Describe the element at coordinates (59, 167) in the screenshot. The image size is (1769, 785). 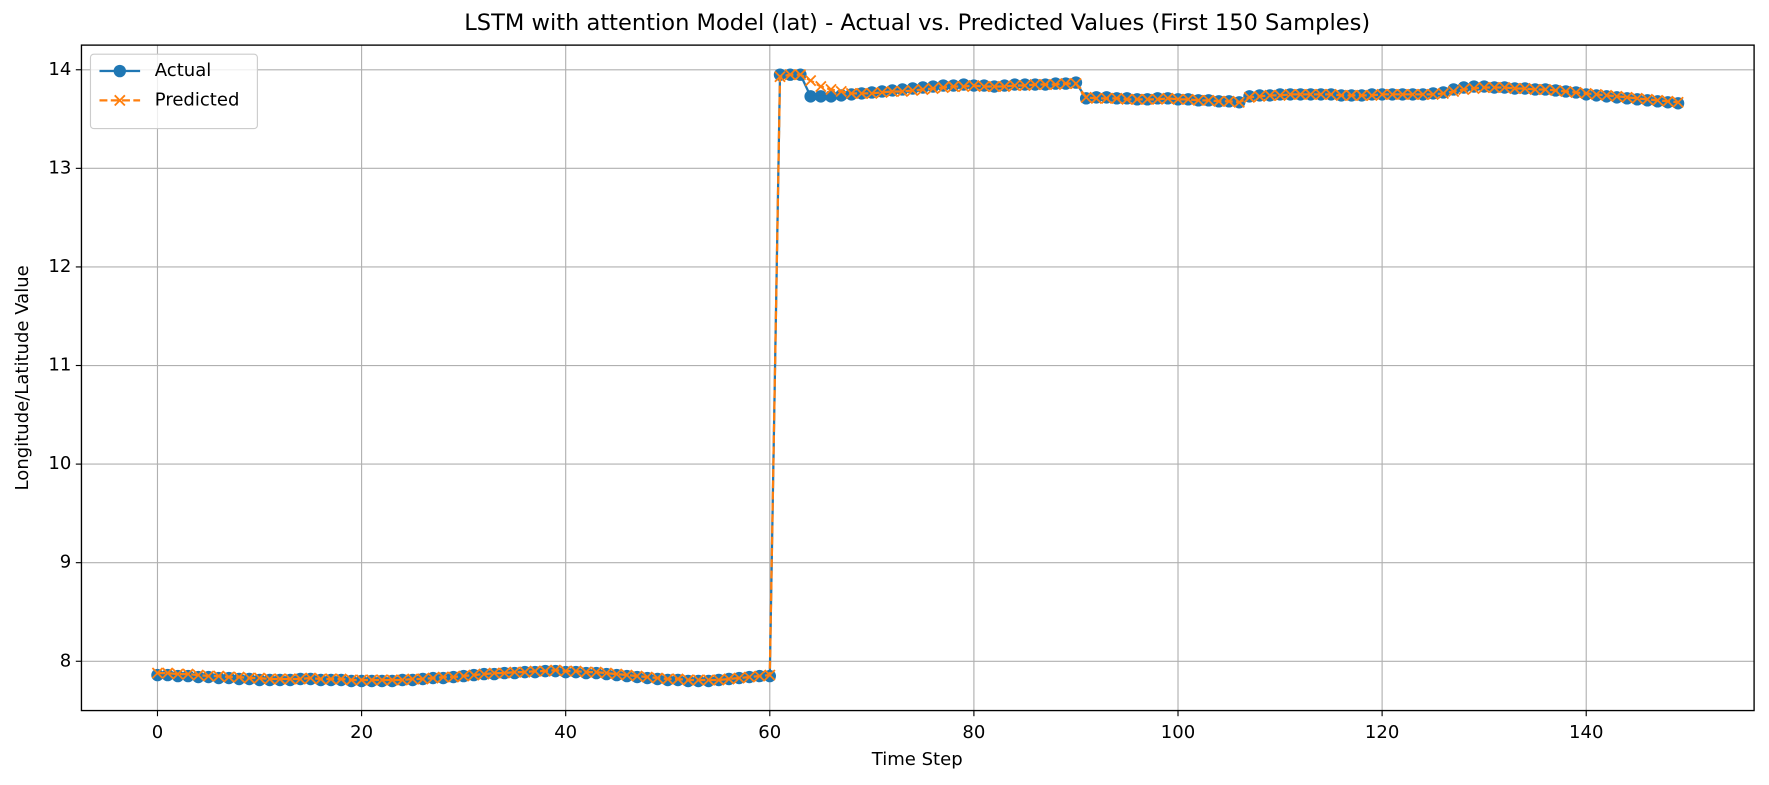
I see `y-tick-label: 13` at that location.